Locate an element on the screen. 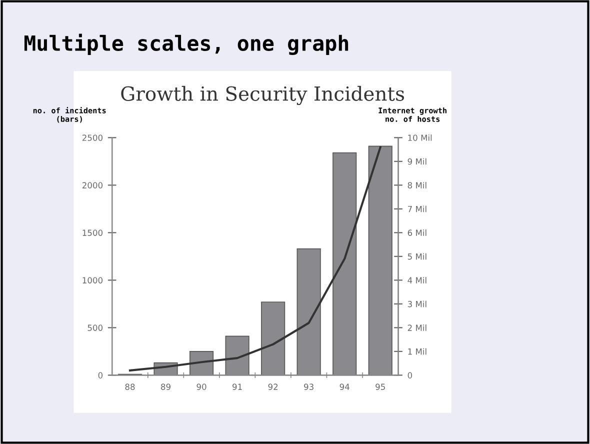 Image resolution: width=590 pixels, height=444 pixels. y2-tick-label: 8 Mil is located at coordinates (417, 185).